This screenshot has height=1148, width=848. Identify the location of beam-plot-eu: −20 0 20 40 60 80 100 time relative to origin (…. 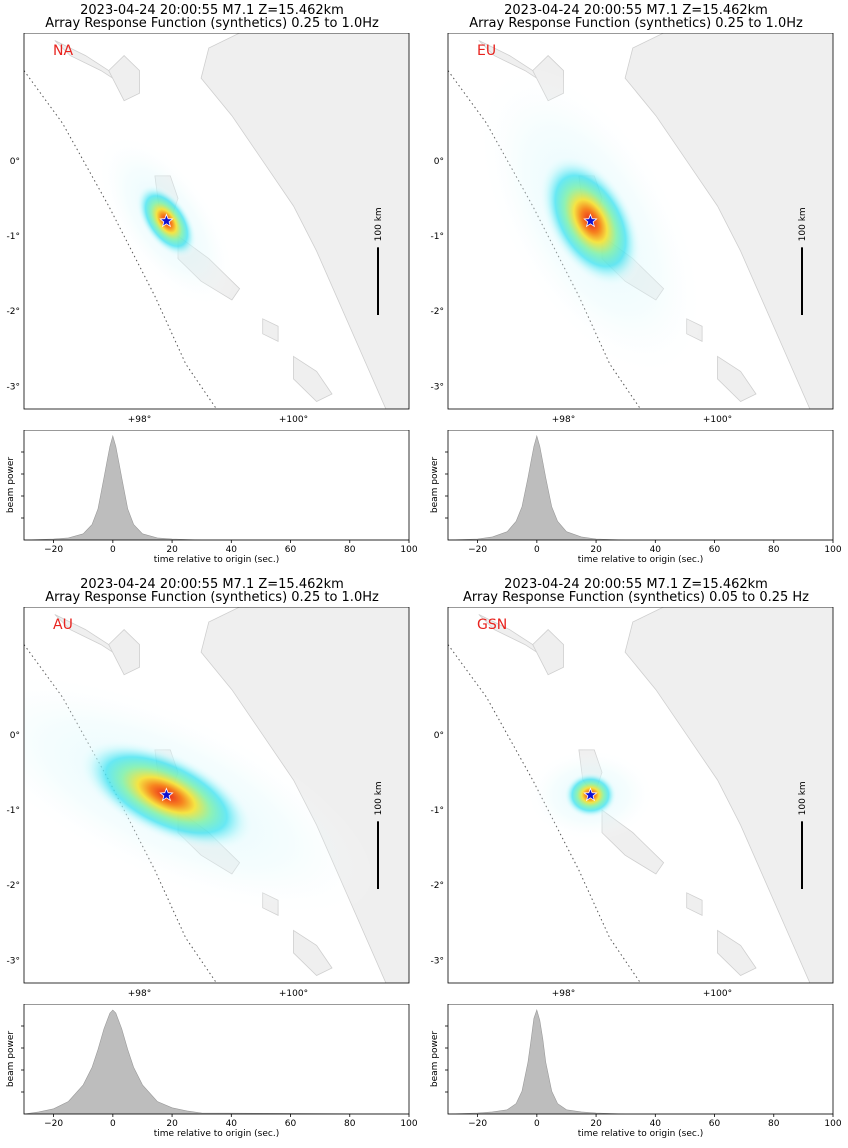
(636, 500).